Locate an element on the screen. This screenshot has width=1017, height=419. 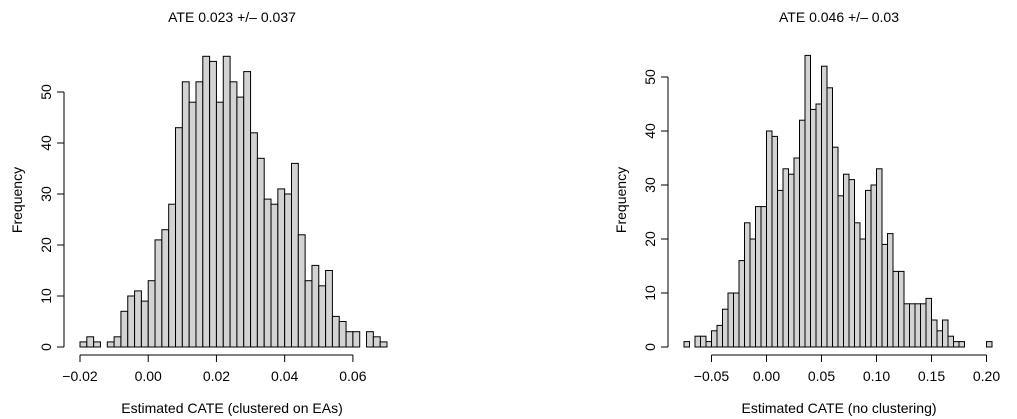
x-axis: −0.02 0.00 0.02 0.04 0.06 is located at coordinates (214, 369).